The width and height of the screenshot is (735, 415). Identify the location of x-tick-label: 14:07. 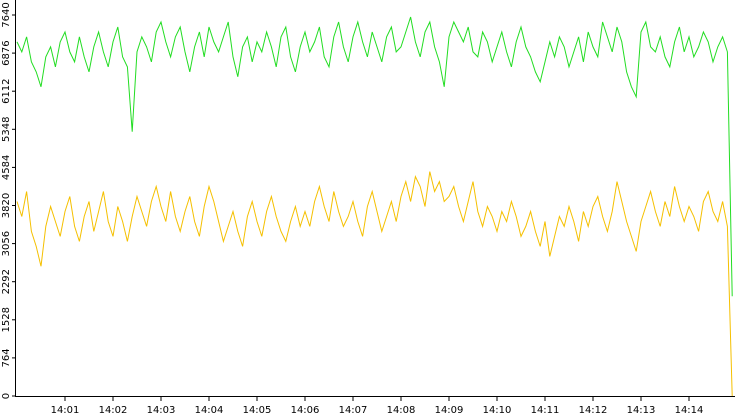
(353, 410).